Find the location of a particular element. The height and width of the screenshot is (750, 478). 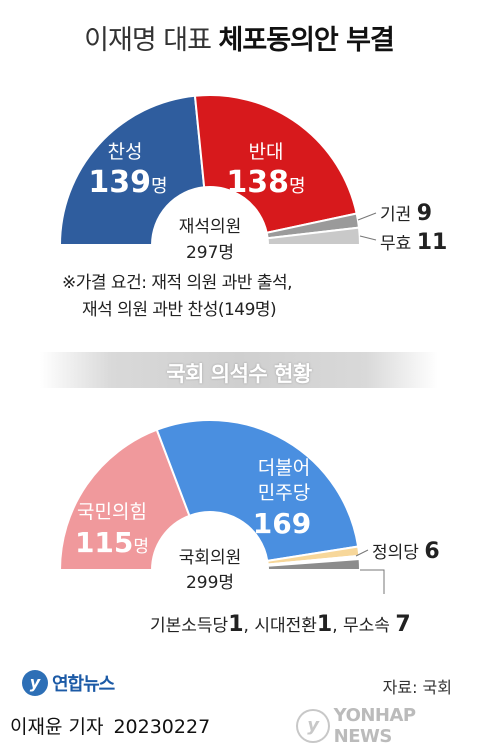

section-banner: 국회 의석수 현황 is located at coordinates (239, 370).